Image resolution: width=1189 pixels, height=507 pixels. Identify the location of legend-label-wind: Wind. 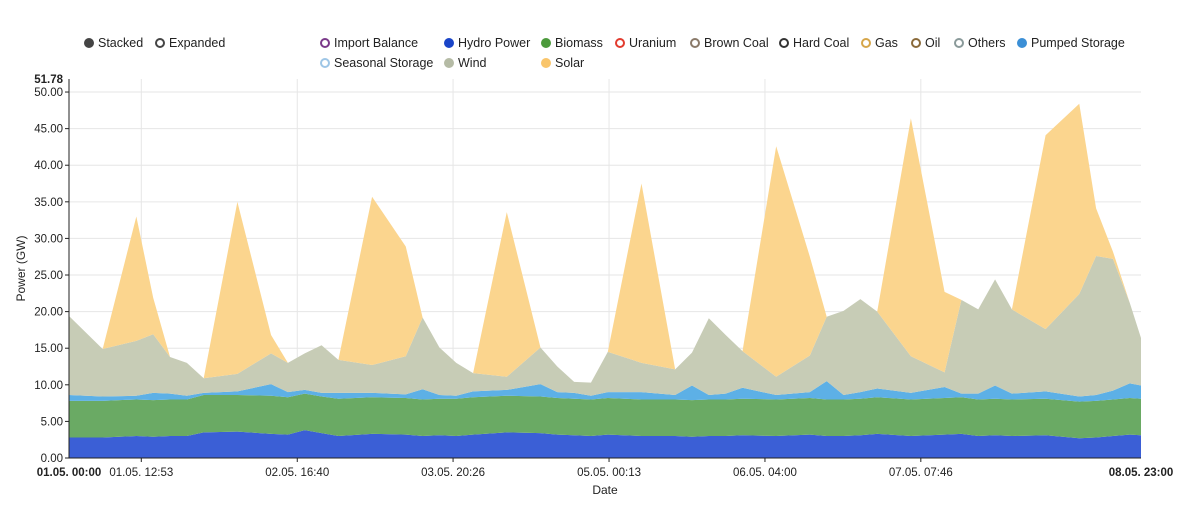
(472, 63).